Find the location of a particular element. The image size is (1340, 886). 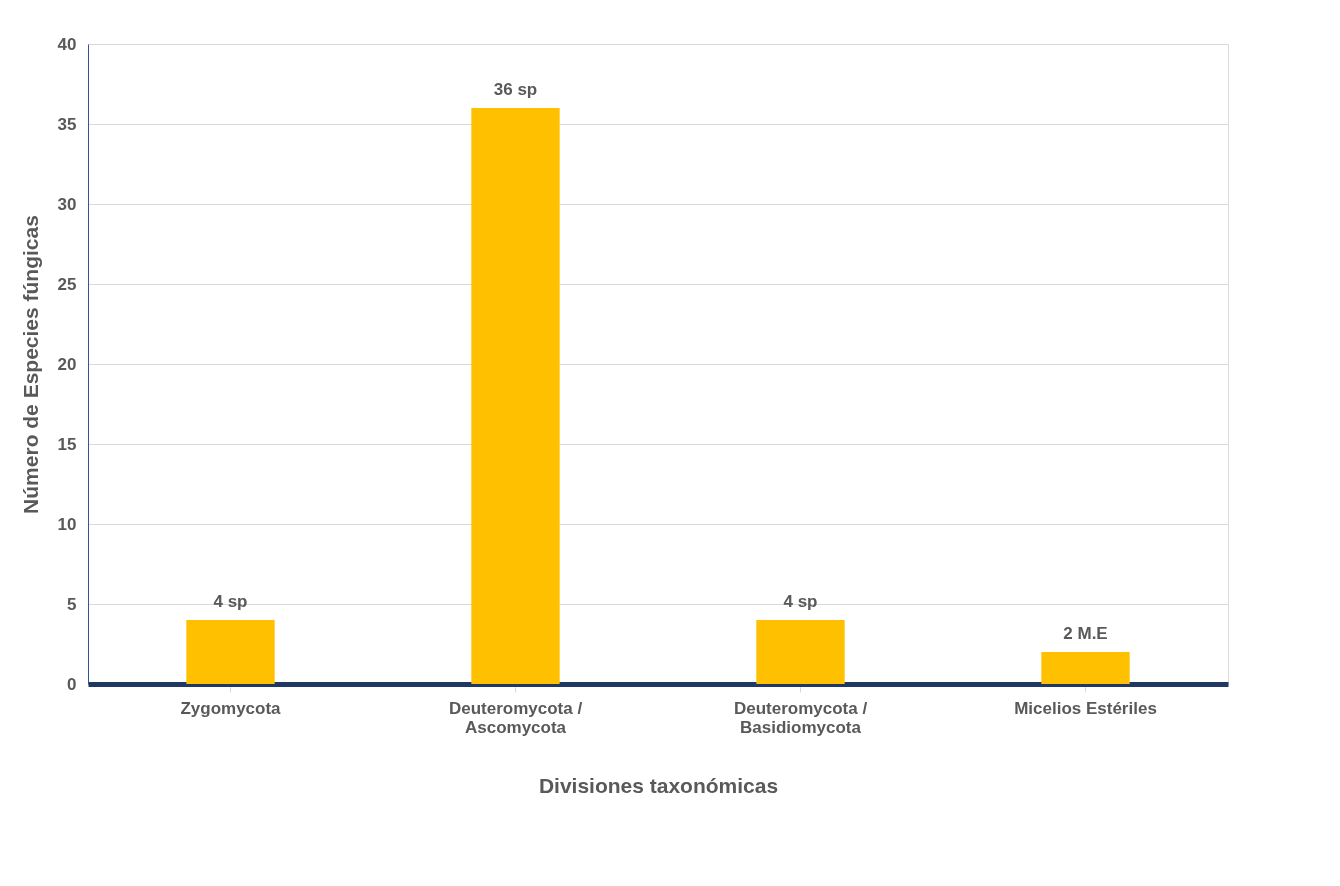

data-label: 2 M.E is located at coordinates (1085, 633).